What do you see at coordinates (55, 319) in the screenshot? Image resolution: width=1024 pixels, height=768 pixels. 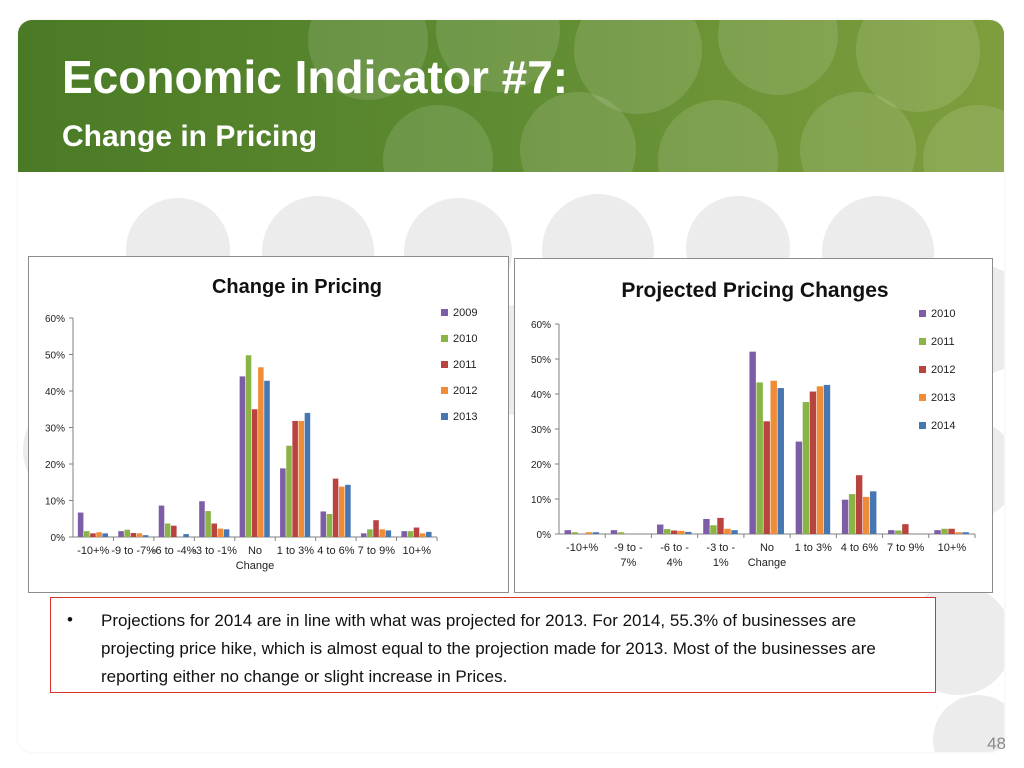 I see `y-tick-label: 60%` at bounding box center [55, 319].